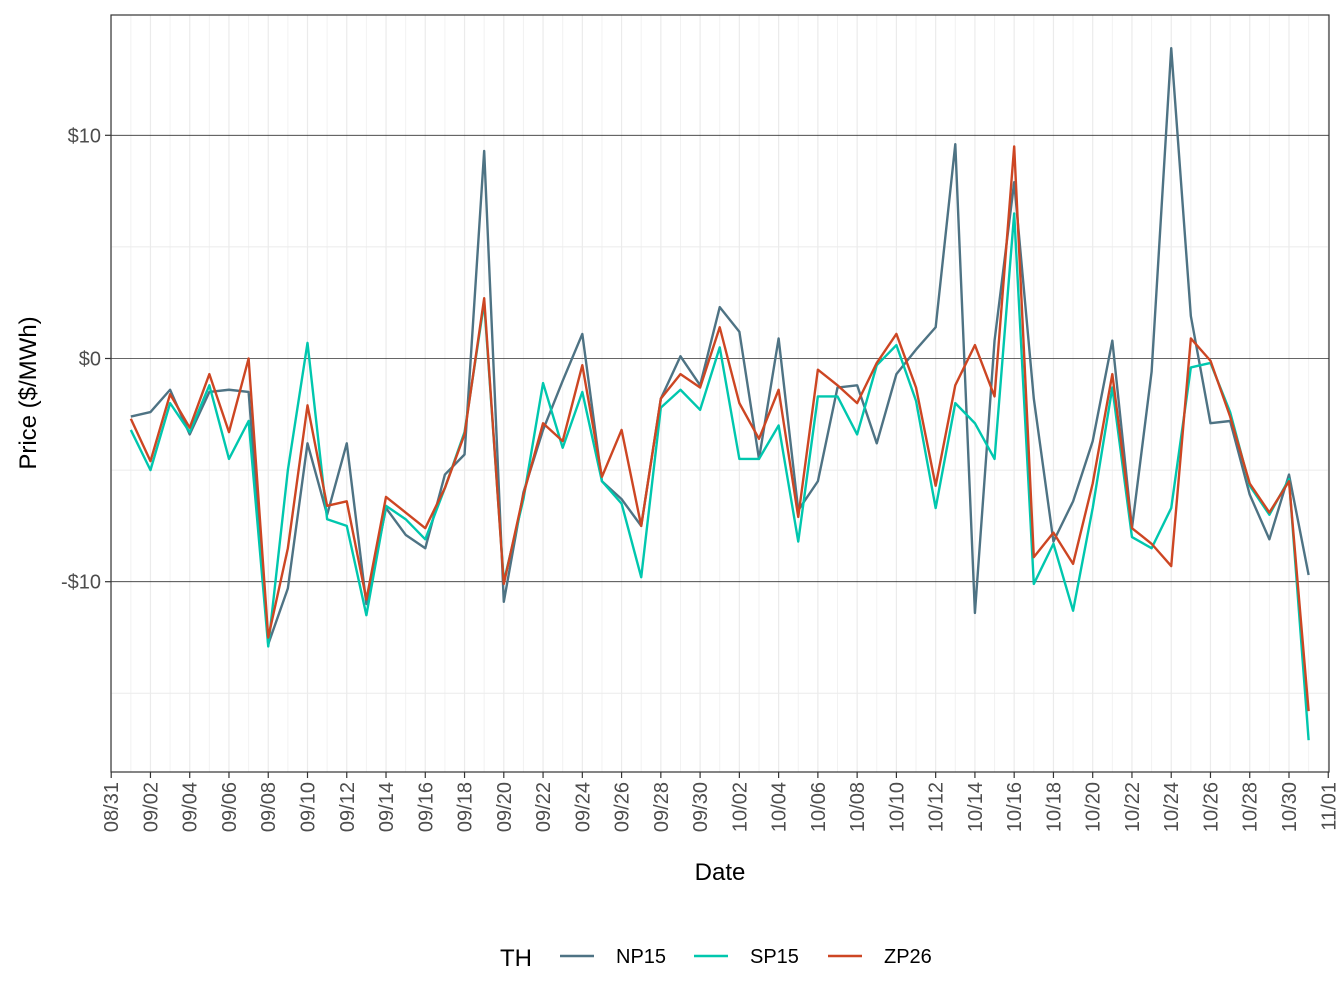 The height and width of the screenshot is (1008, 1344). Describe the element at coordinates (701, 807) in the screenshot. I see `x-tick-label: 09/30` at that location.